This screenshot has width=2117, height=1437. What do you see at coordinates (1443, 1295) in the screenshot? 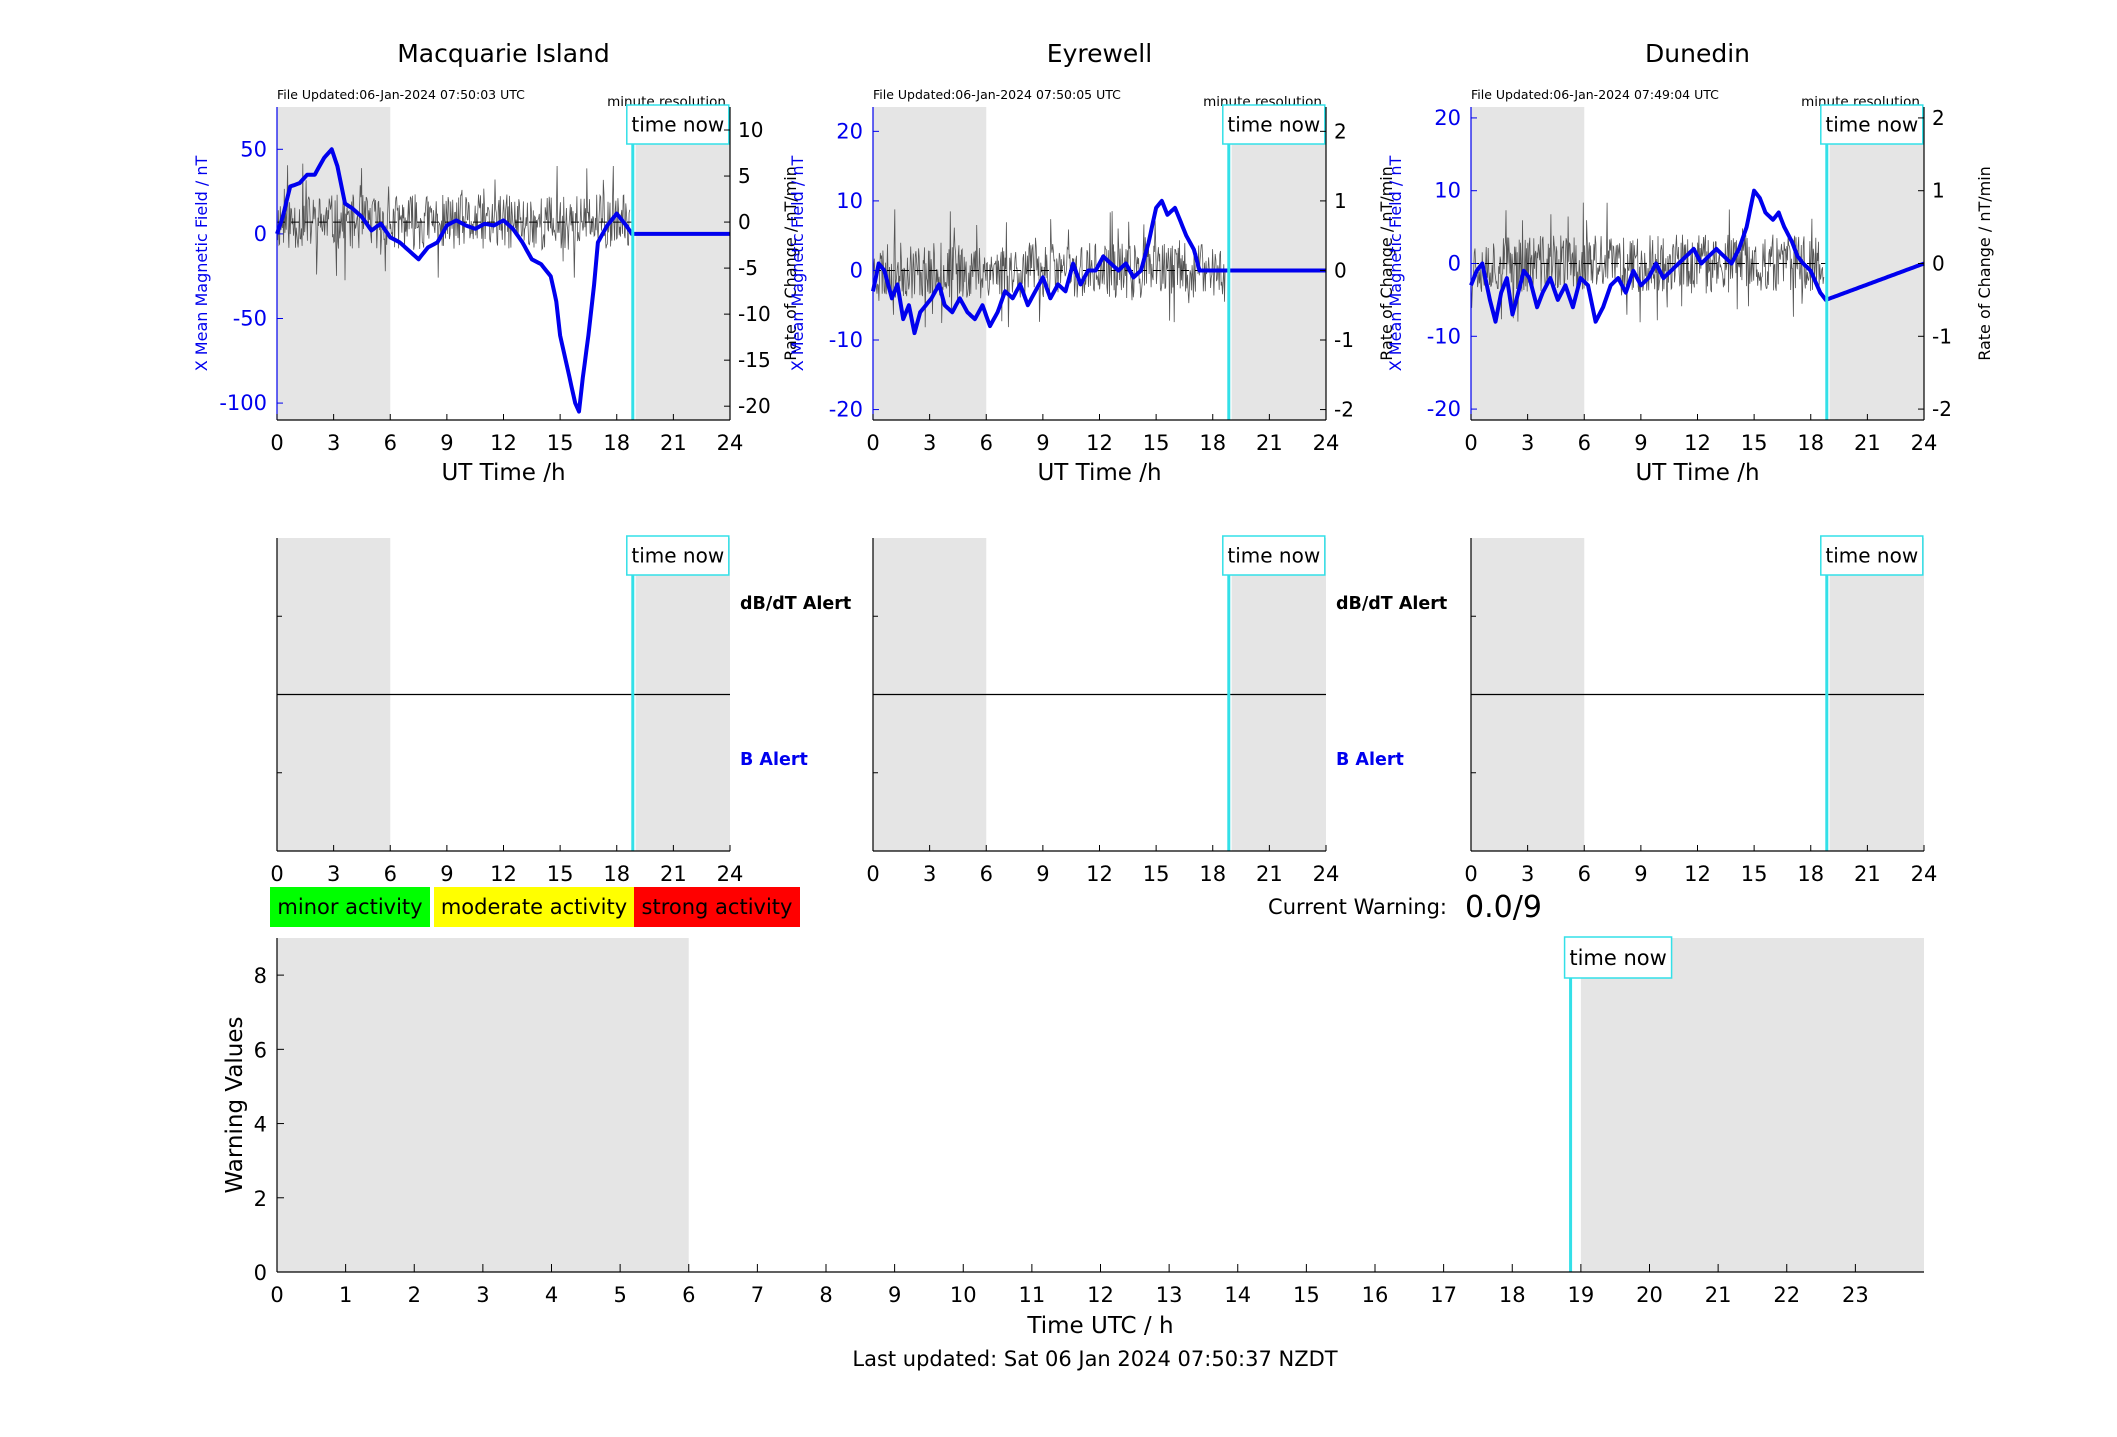
I see `x-tick-label: 17` at bounding box center [1443, 1295].